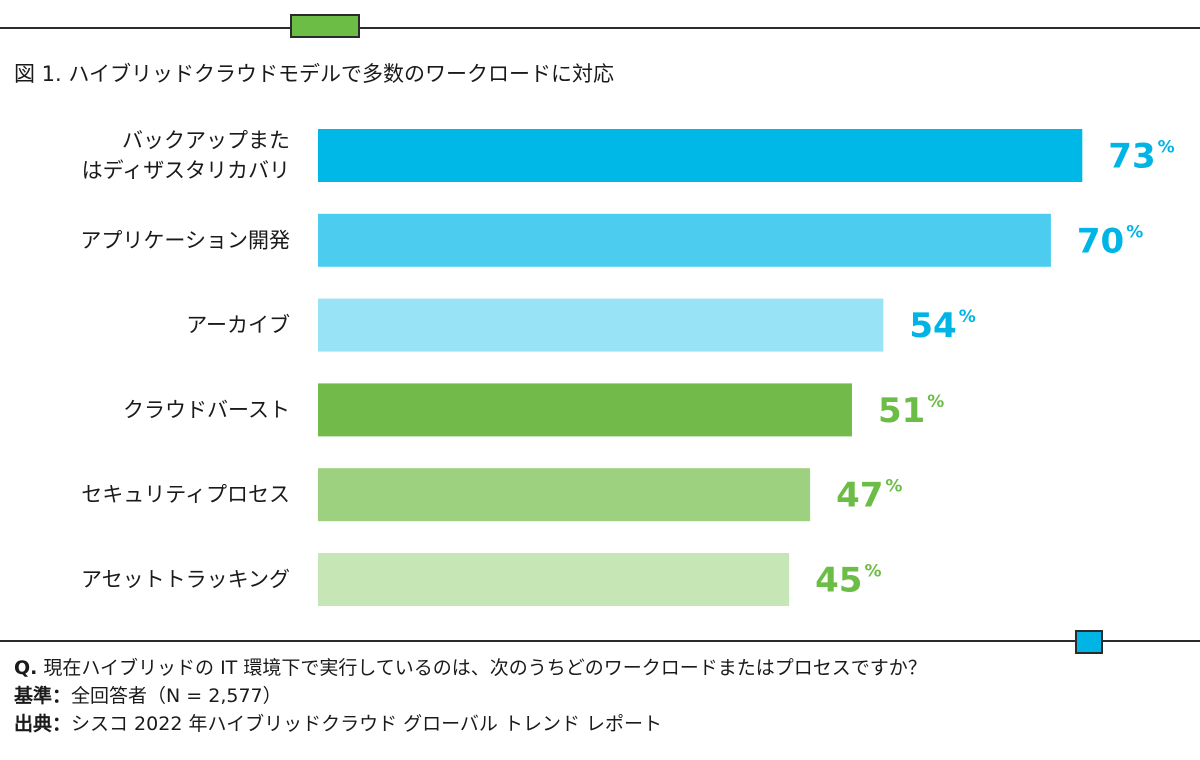 The image size is (1200, 760). Describe the element at coordinates (238, 325) in the screenshot. I see `category-label-3: アーカイブ` at that location.